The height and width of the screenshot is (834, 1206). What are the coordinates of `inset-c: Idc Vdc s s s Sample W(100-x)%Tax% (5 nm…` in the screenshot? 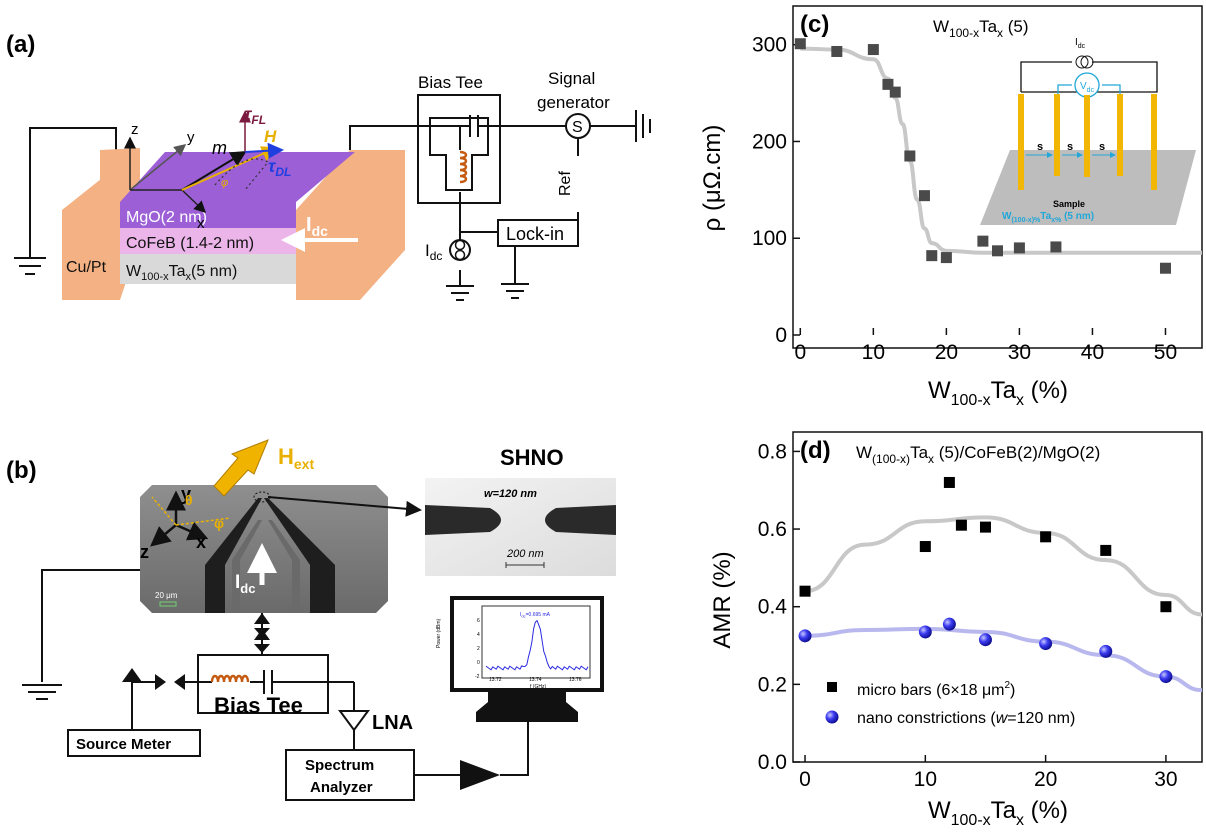 It's located at (1088, 131).